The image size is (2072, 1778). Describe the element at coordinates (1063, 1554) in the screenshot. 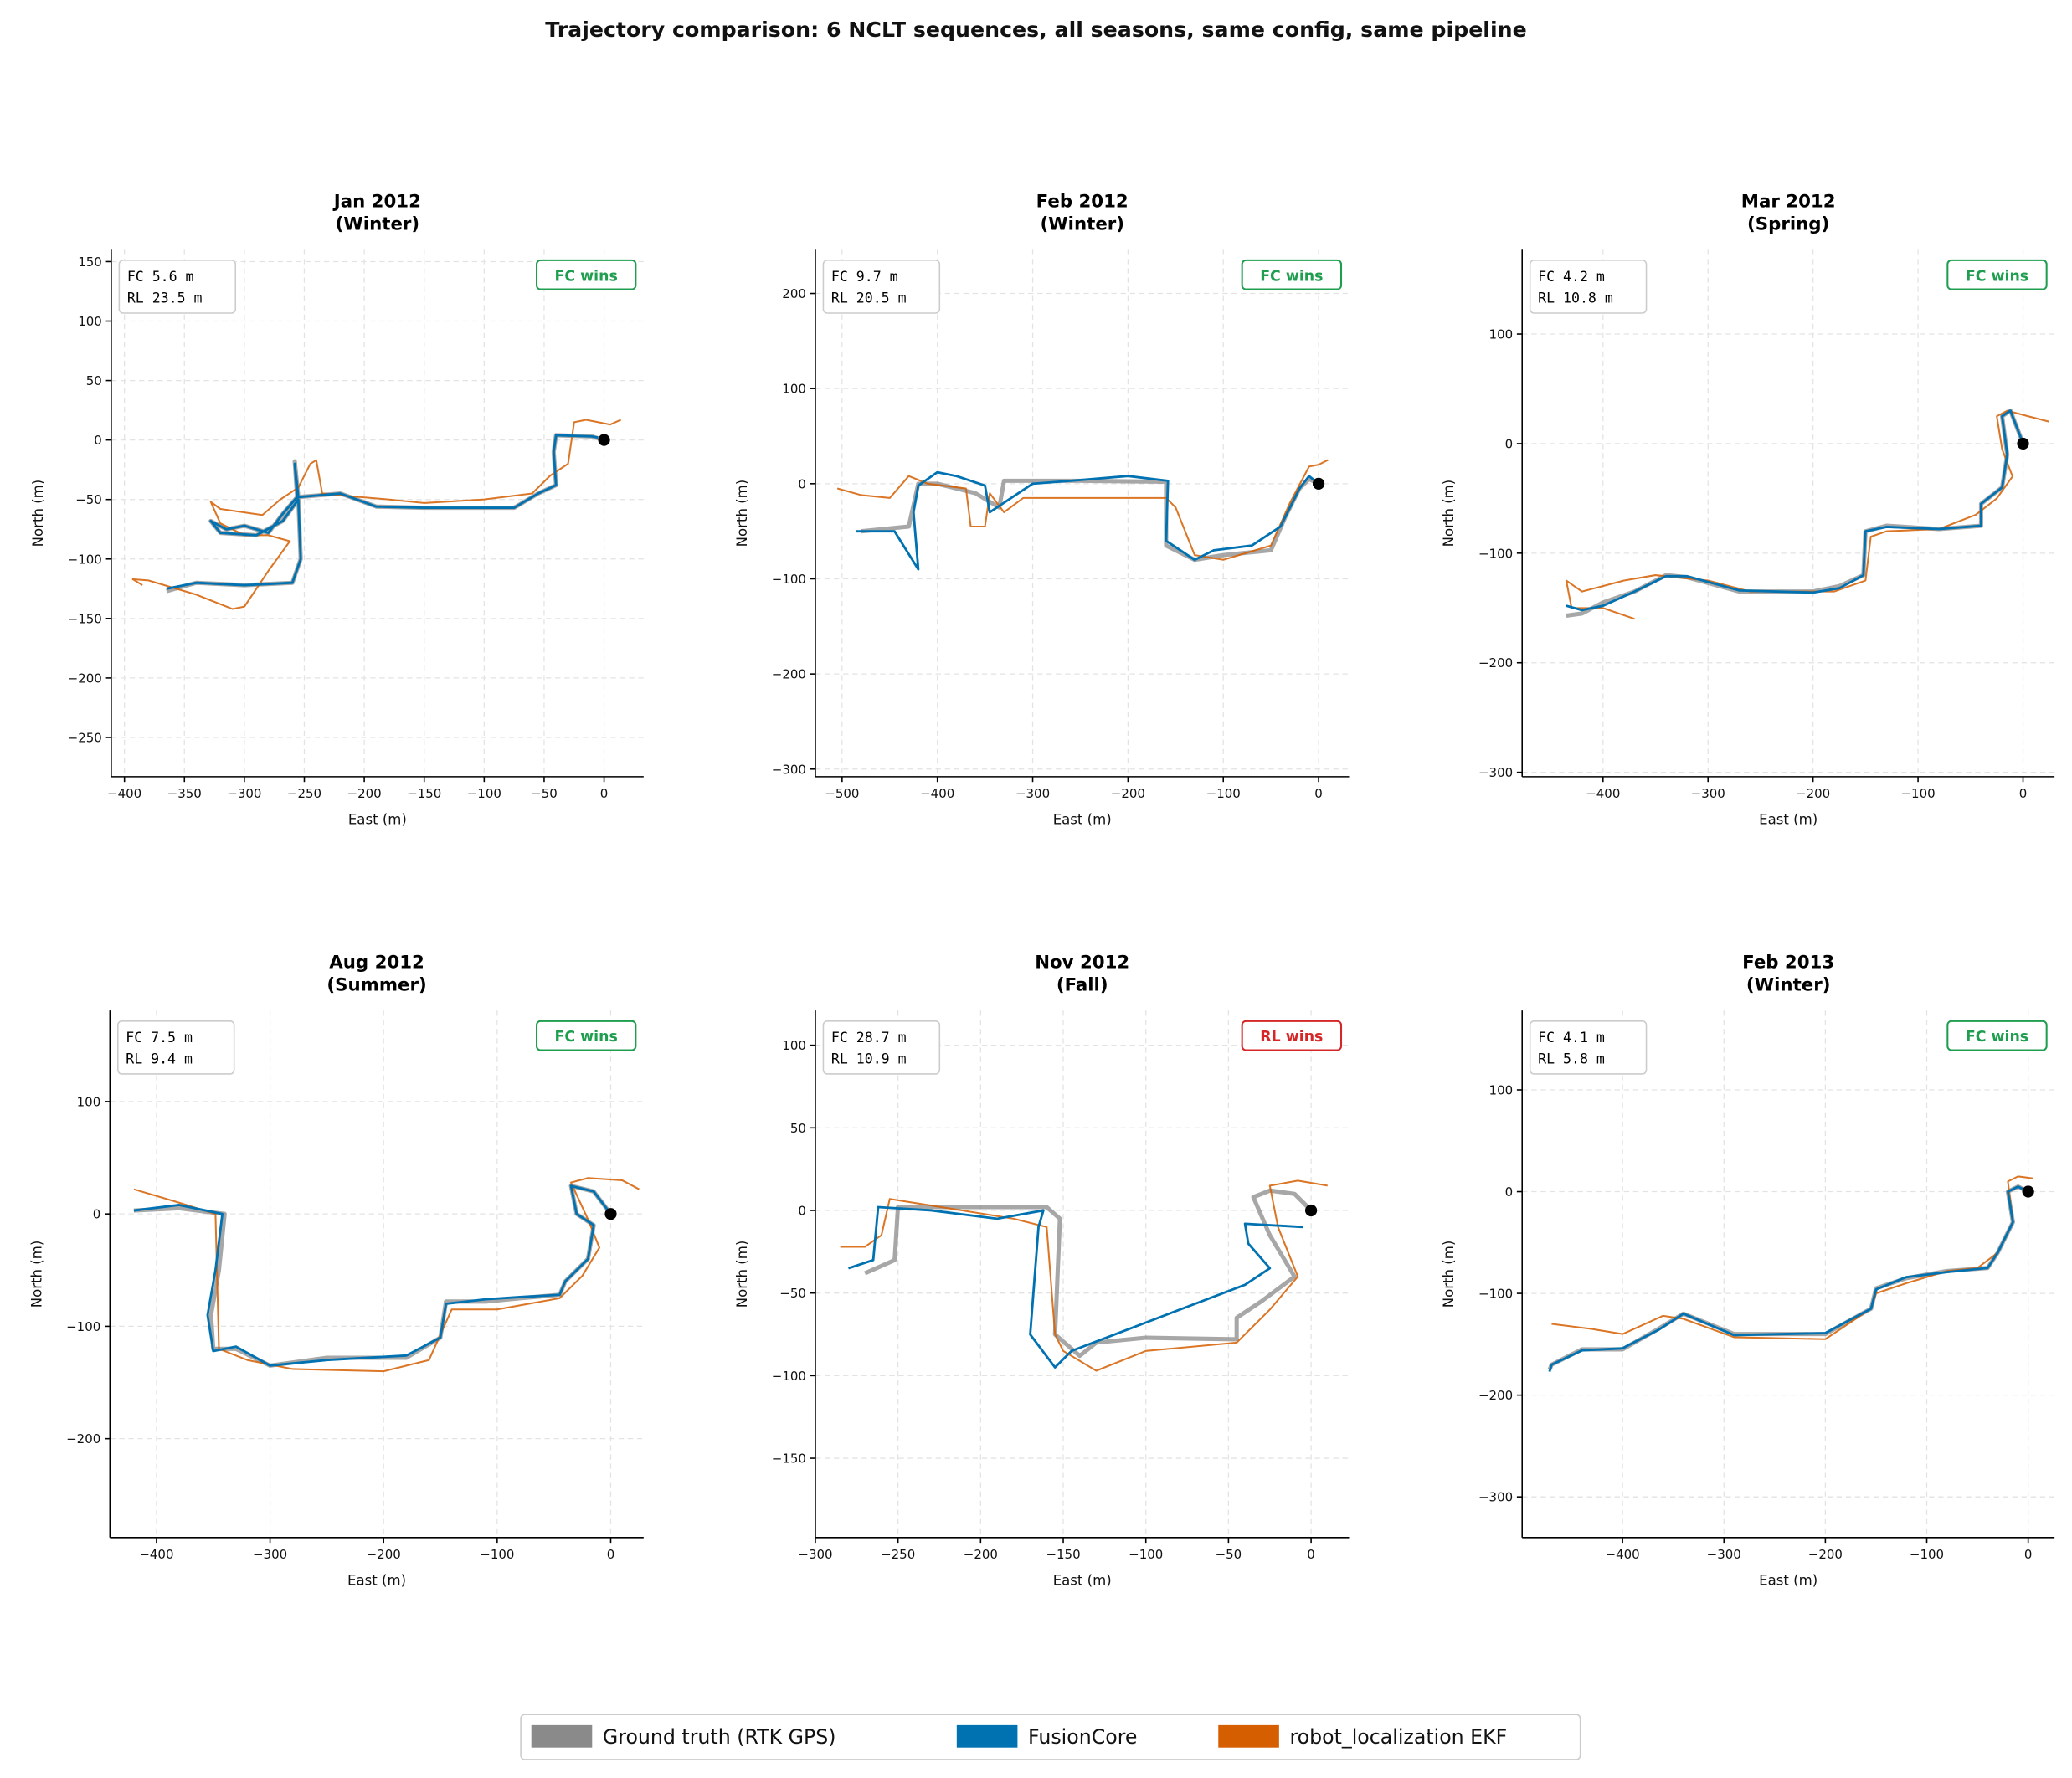

I see `x-tick-label: −150` at that location.